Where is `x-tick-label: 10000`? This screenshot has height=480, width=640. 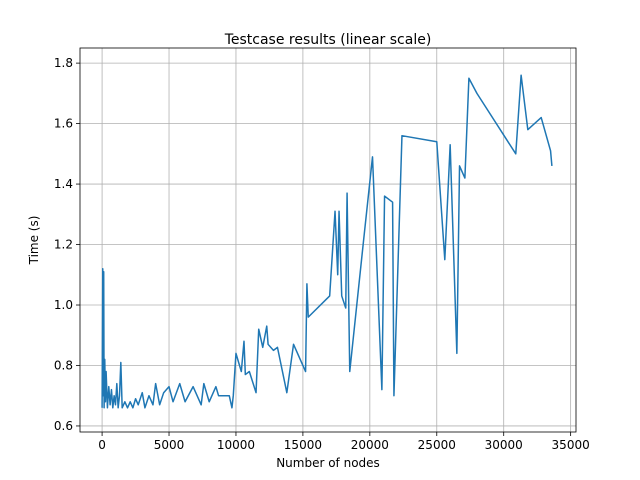 x-tick-label: 10000 is located at coordinates (236, 445).